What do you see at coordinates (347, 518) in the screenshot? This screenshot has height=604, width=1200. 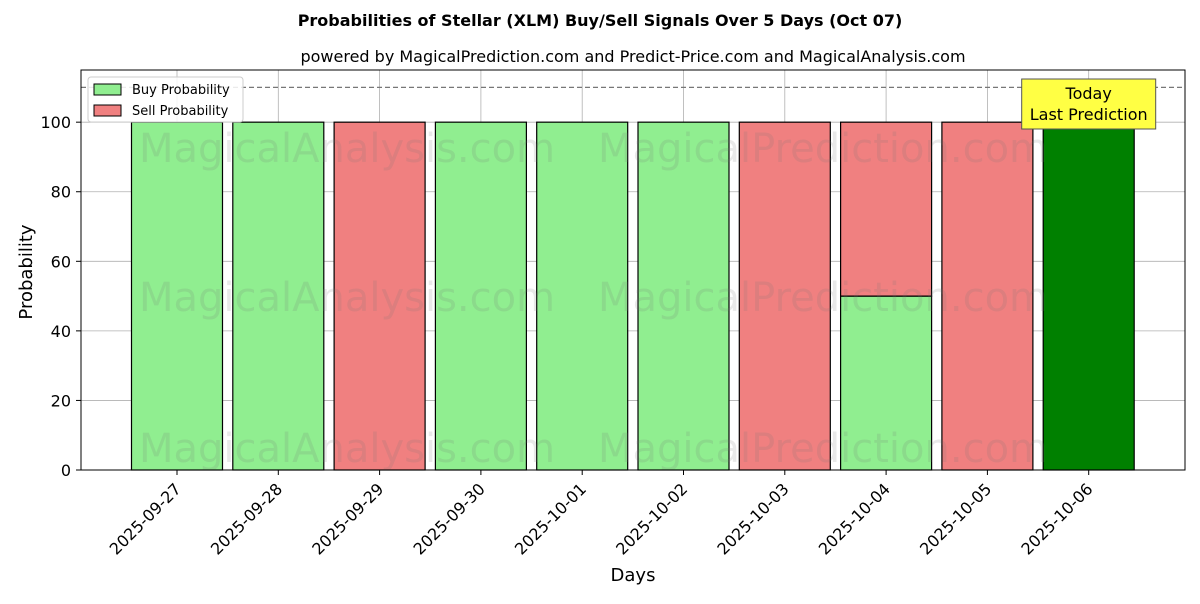 I see `x-tick-label: 2025-09-29` at bounding box center [347, 518].